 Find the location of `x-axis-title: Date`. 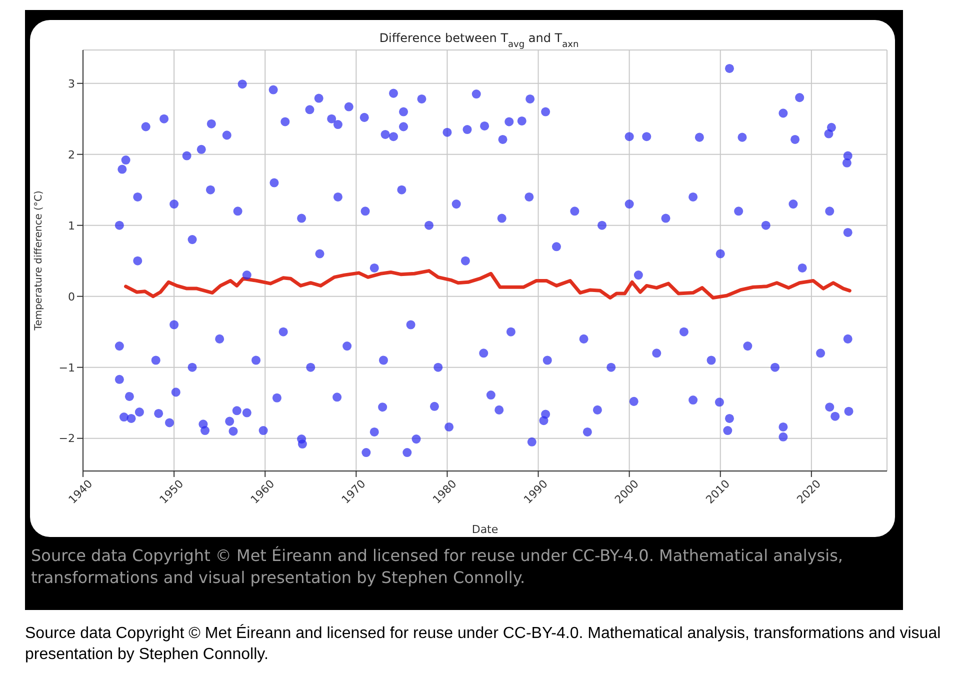

x-axis-title: Date is located at coordinates (485, 529).